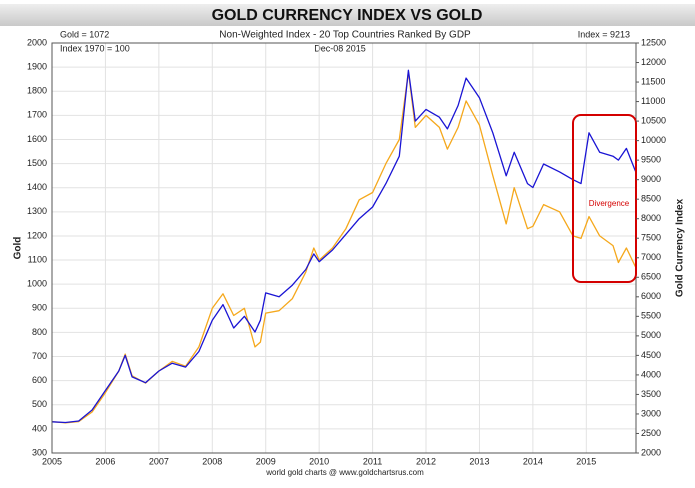  What do you see at coordinates (37, 284) in the screenshot?
I see `y-tick-label: 1000` at bounding box center [37, 284].